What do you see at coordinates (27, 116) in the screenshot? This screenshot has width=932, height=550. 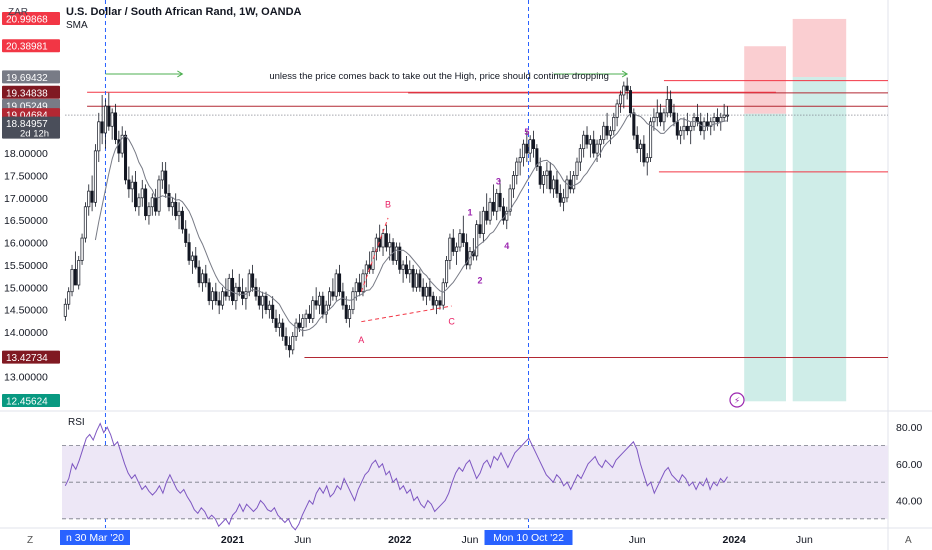 I see `price-label-text-5: 19.04684` at bounding box center [27, 116].